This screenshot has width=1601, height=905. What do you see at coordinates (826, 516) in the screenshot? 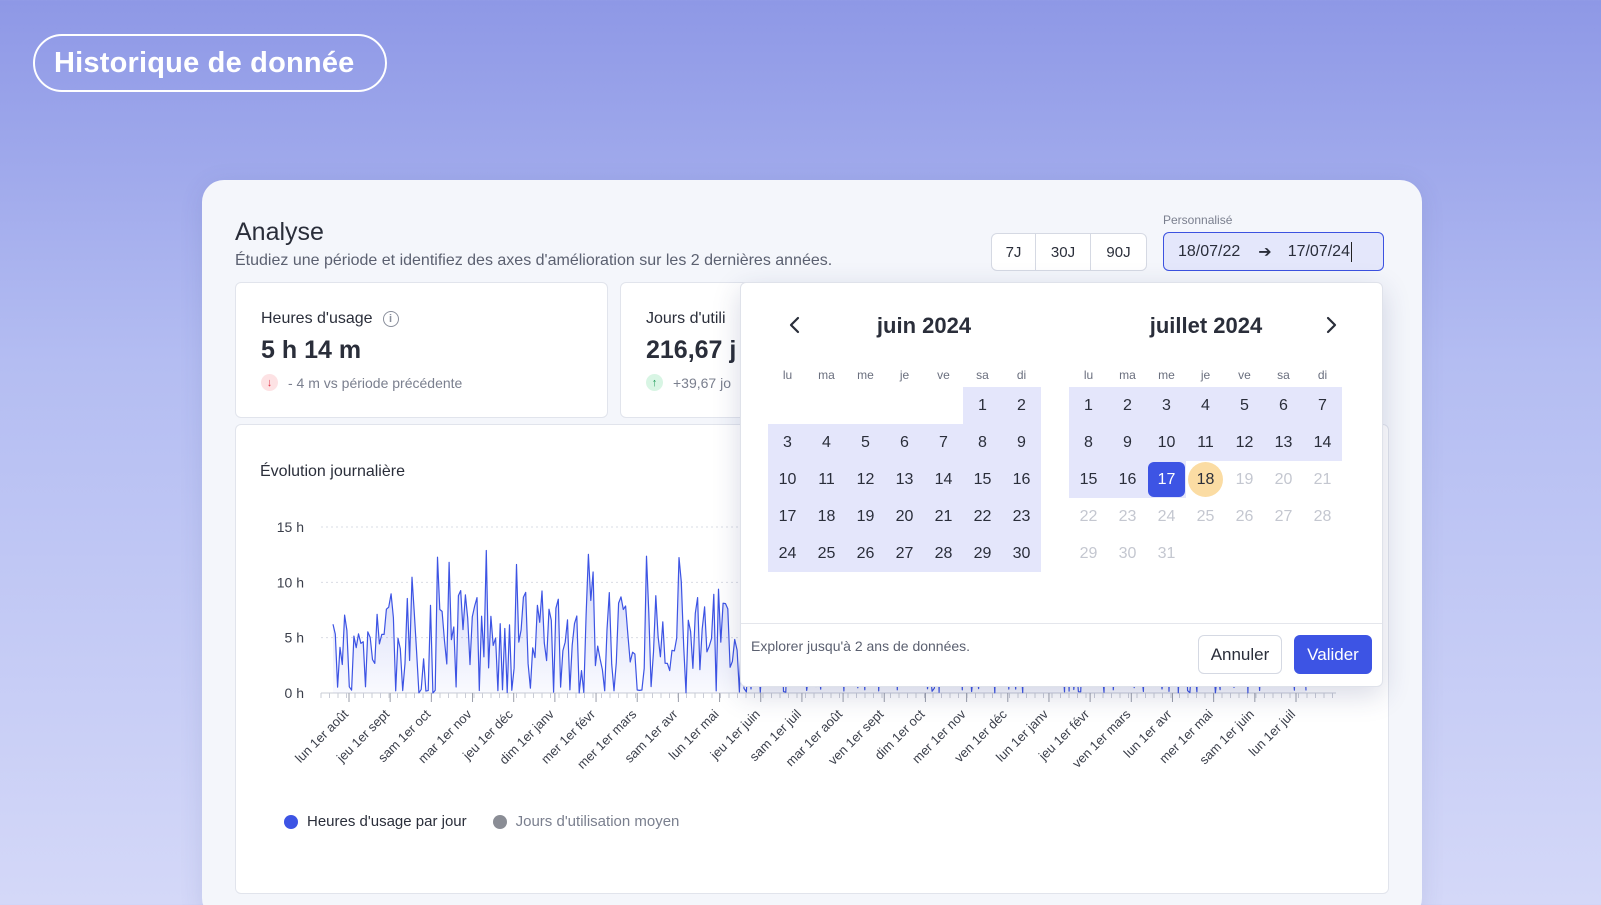
I see `calendar-day: 18` at bounding box center [826, 516].